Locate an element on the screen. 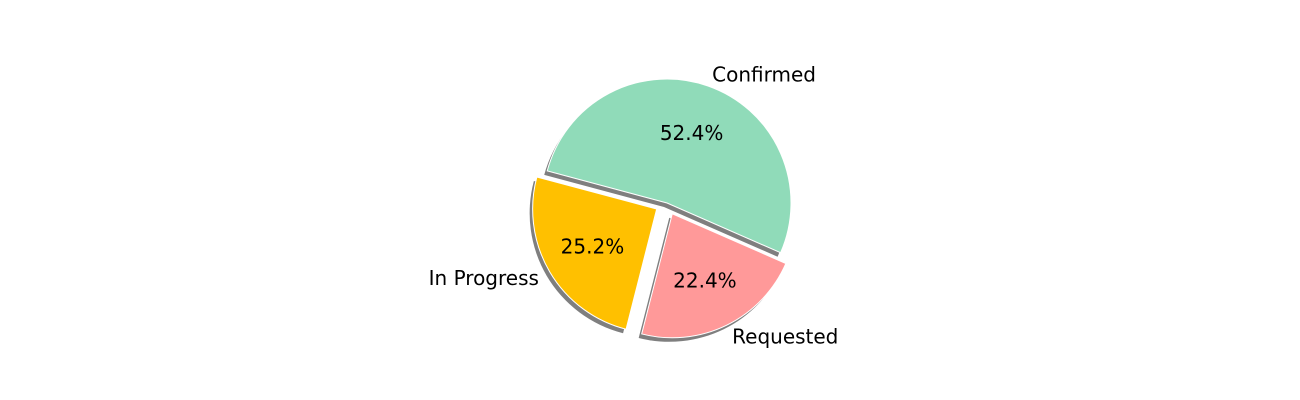 The image size is (1300, 400). pie-slice-confirmed is located at coordinates (669, 166).